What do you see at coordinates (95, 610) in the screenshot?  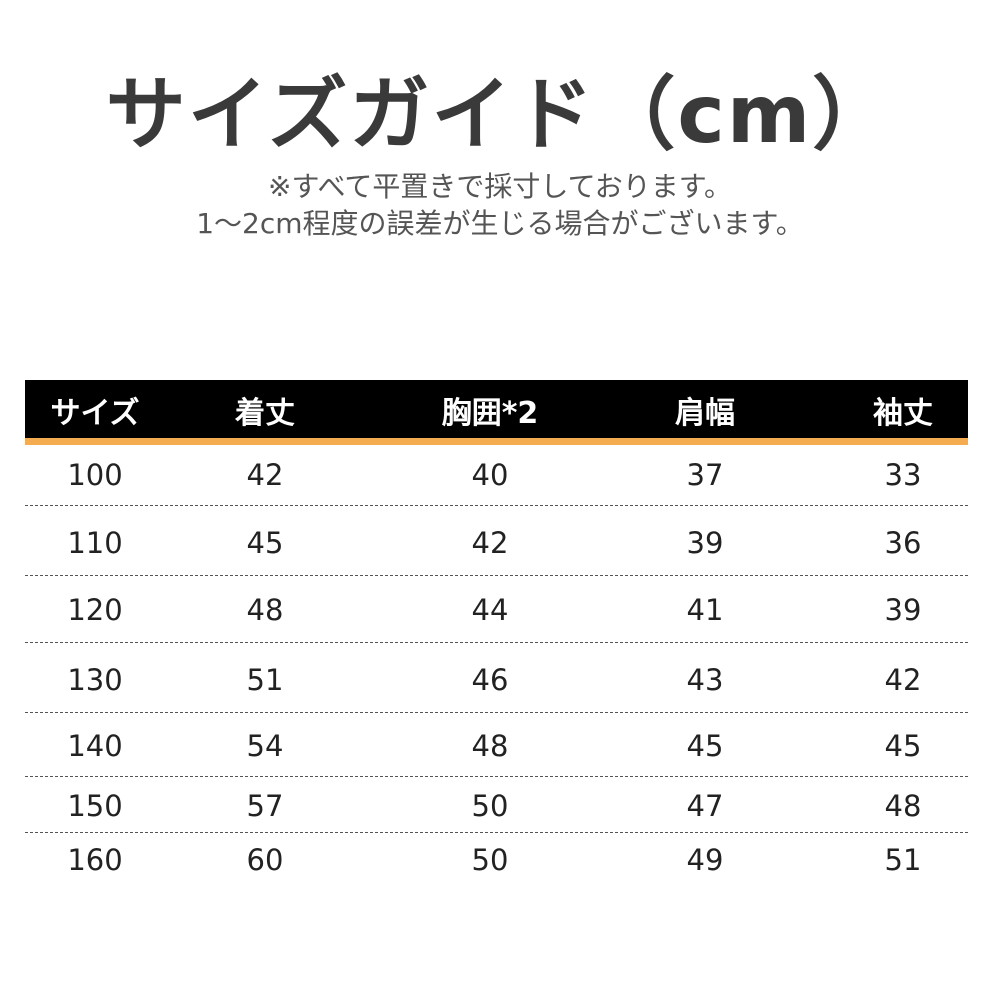 I see `table-cell: 120` at bounding box center [95, 610].